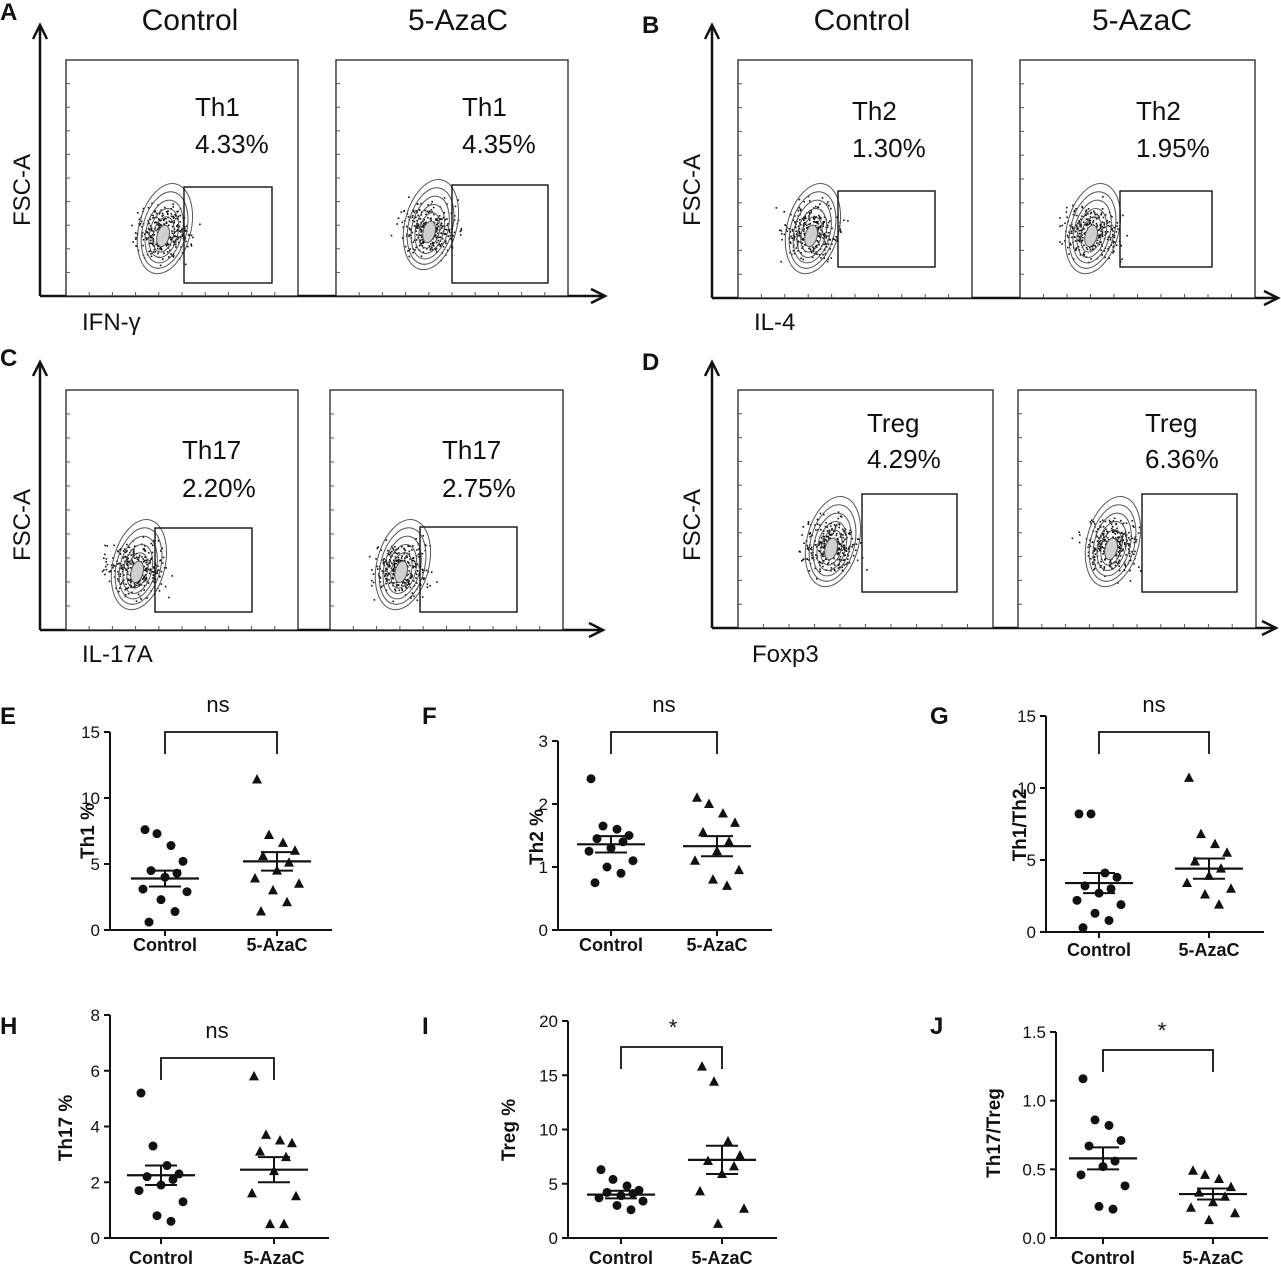 This screenshot has width=1281, height=1271. I want to click on panel-letter-h: H, so click(8, 1026).